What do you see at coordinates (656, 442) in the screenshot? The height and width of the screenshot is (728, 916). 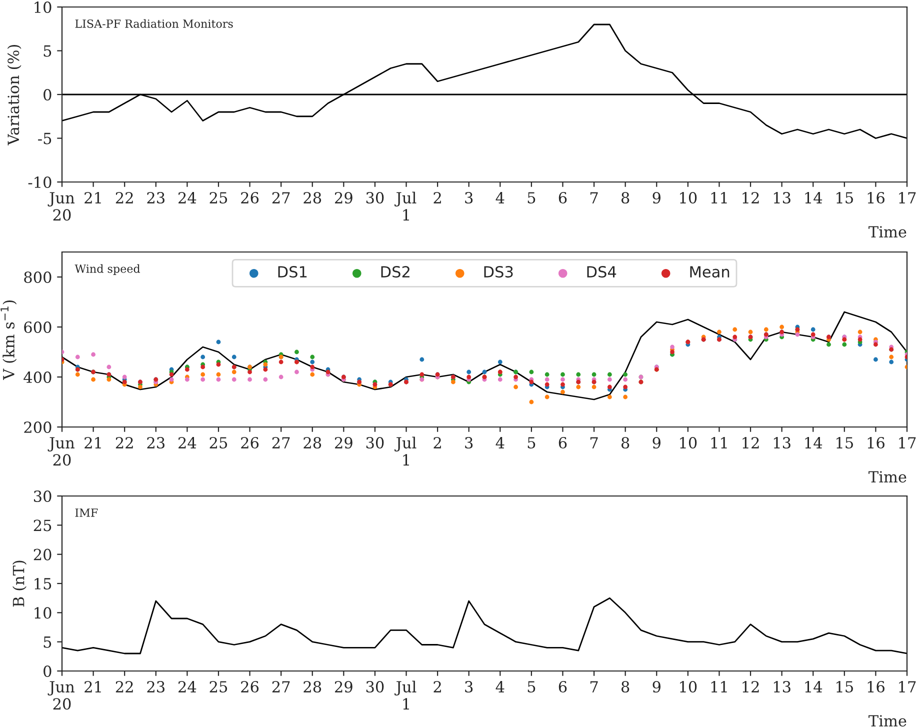 I see `x-tick-label: 9` at bounding box center [656, 442].